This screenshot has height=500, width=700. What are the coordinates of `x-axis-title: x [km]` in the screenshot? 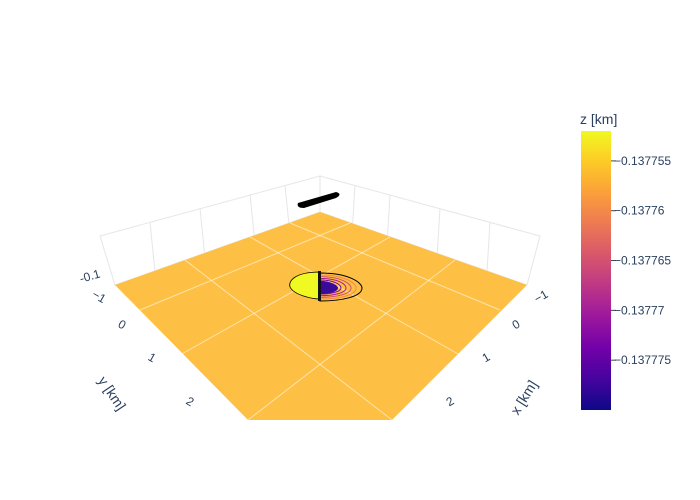 It's located at (523, 397).